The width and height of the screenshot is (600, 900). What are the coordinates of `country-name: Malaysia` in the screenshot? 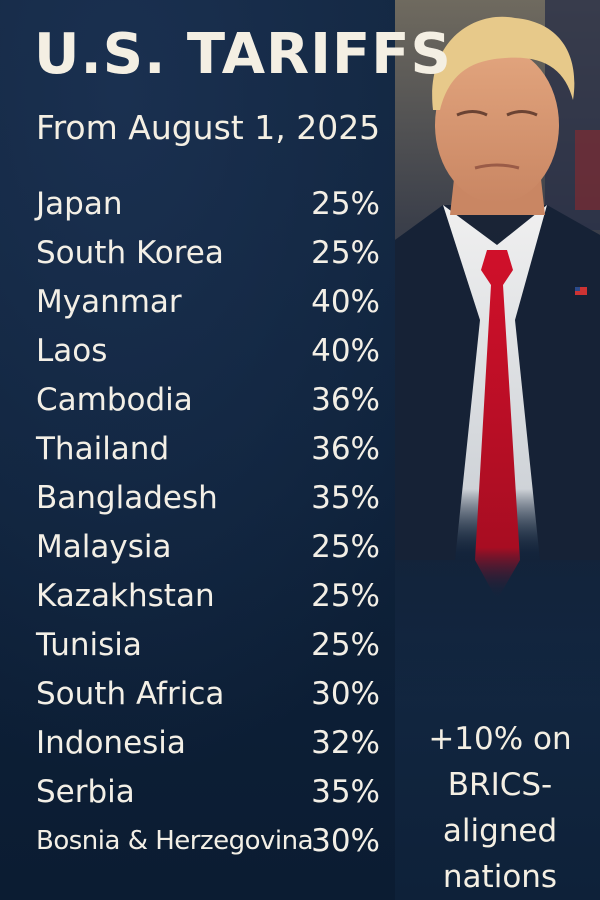 It's located at (104, 547).